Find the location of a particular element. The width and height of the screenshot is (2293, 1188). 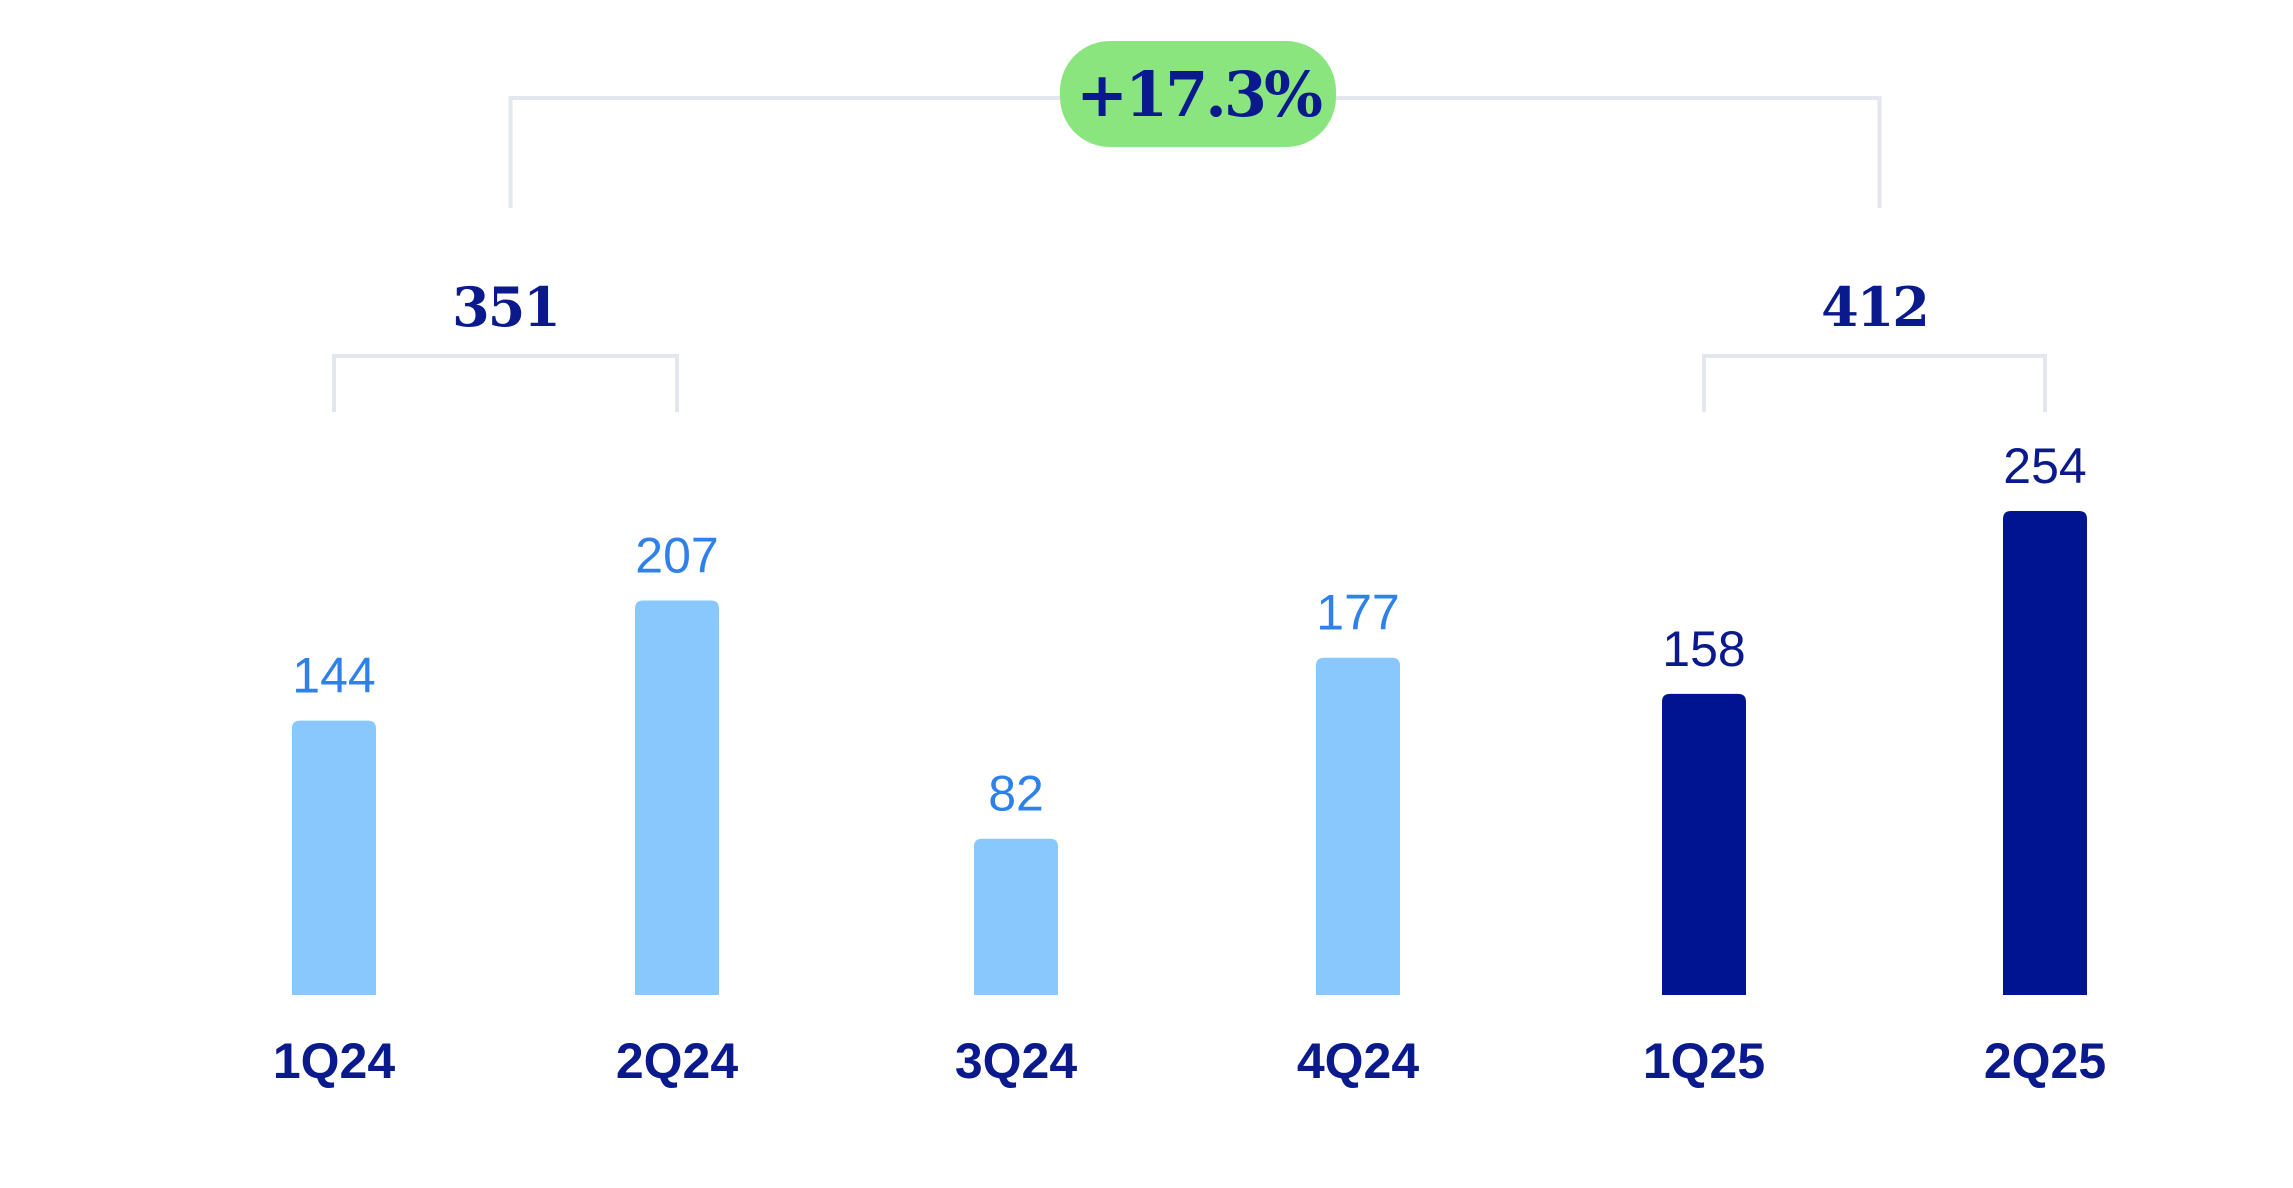

value-label-1q24: 144 is located at coordinates (333, 676).